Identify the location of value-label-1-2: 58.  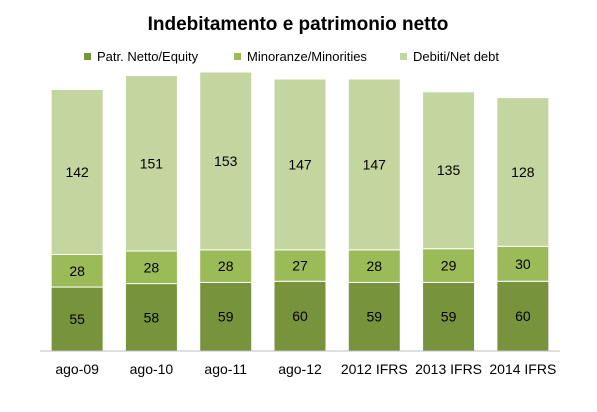
(152, 317).